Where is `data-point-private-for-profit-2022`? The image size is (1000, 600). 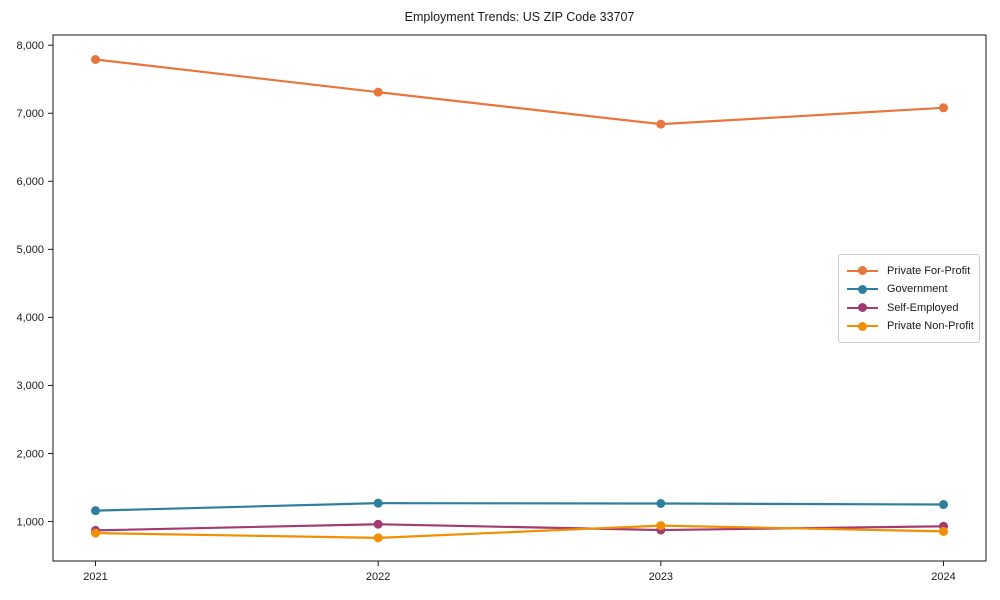
data-point-private-for-profit-2022 is located at coordinates (378, 92).